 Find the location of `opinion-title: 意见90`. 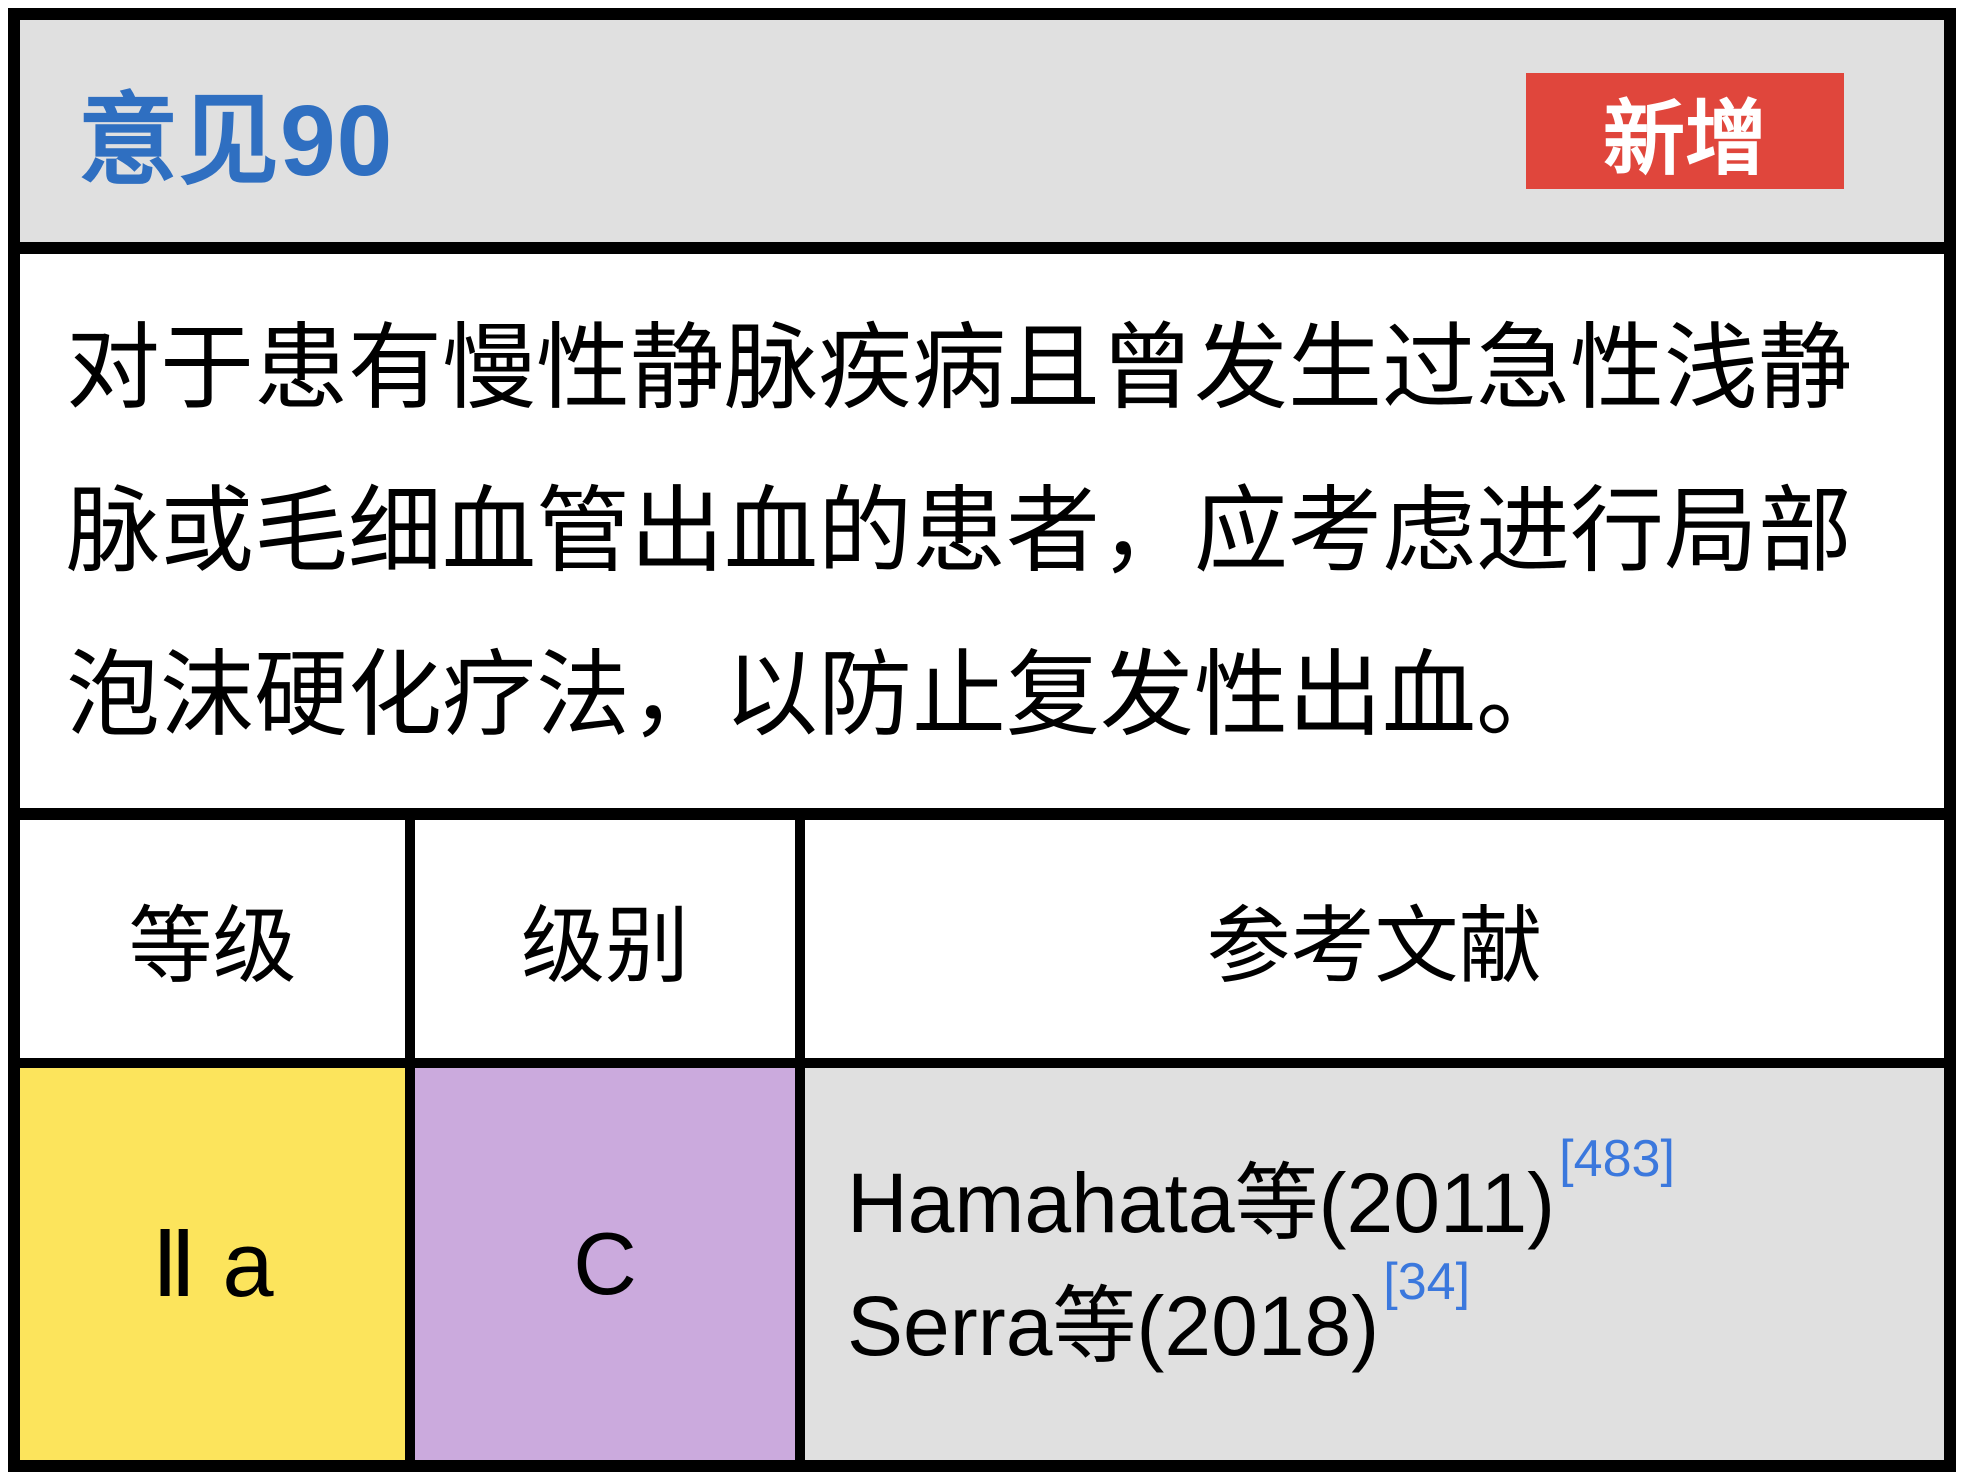

opinion-title: 意见90 is located at coordinates (236, 140).